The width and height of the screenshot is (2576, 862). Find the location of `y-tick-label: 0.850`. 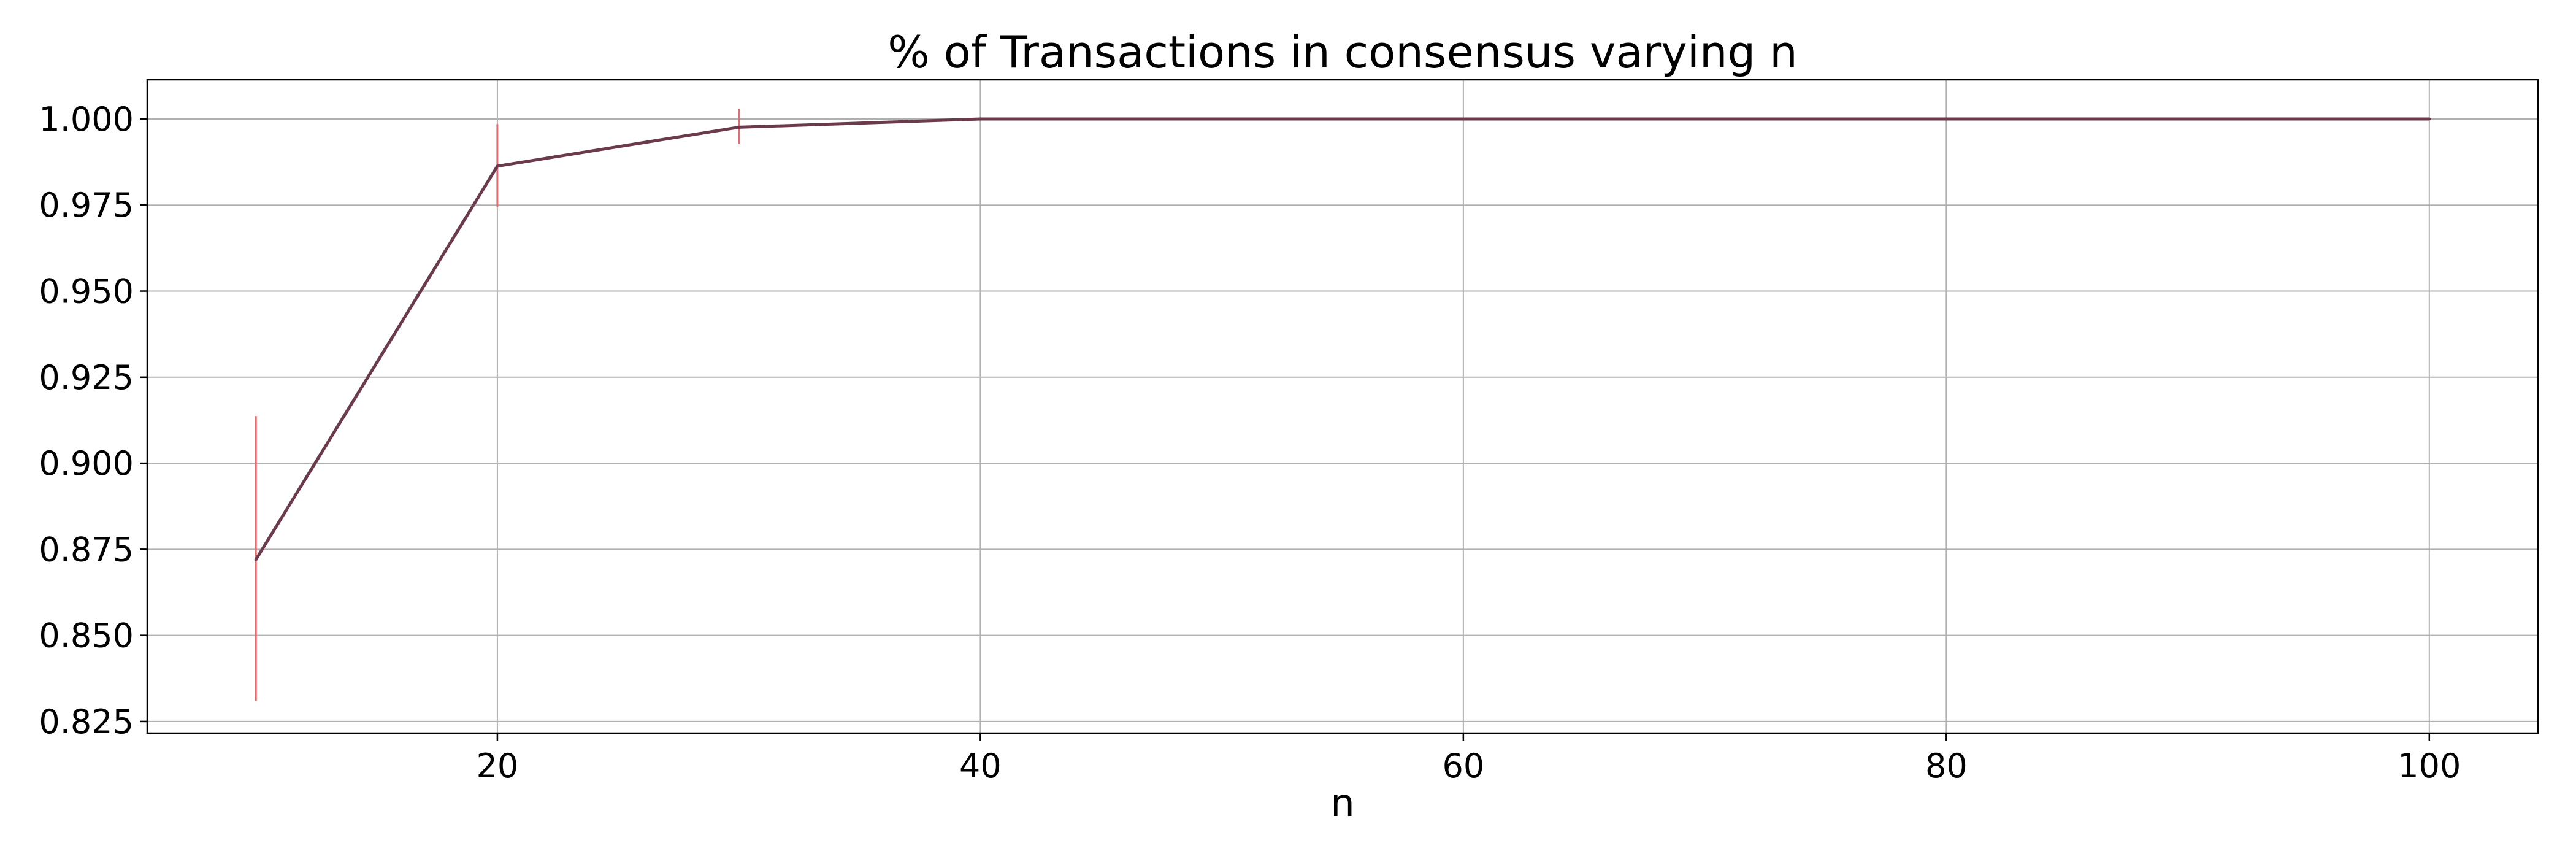

y-tick-label: 0.850 is located at coordinates (86, 636).